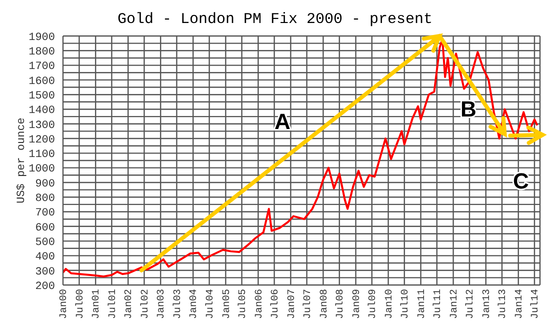 The width and height of the screenshot is (550, 330). What do you see at coordinates (422, 304) in the screenshot?
I see `x-tick-label: Jan11` at bounding box center [422, 304].